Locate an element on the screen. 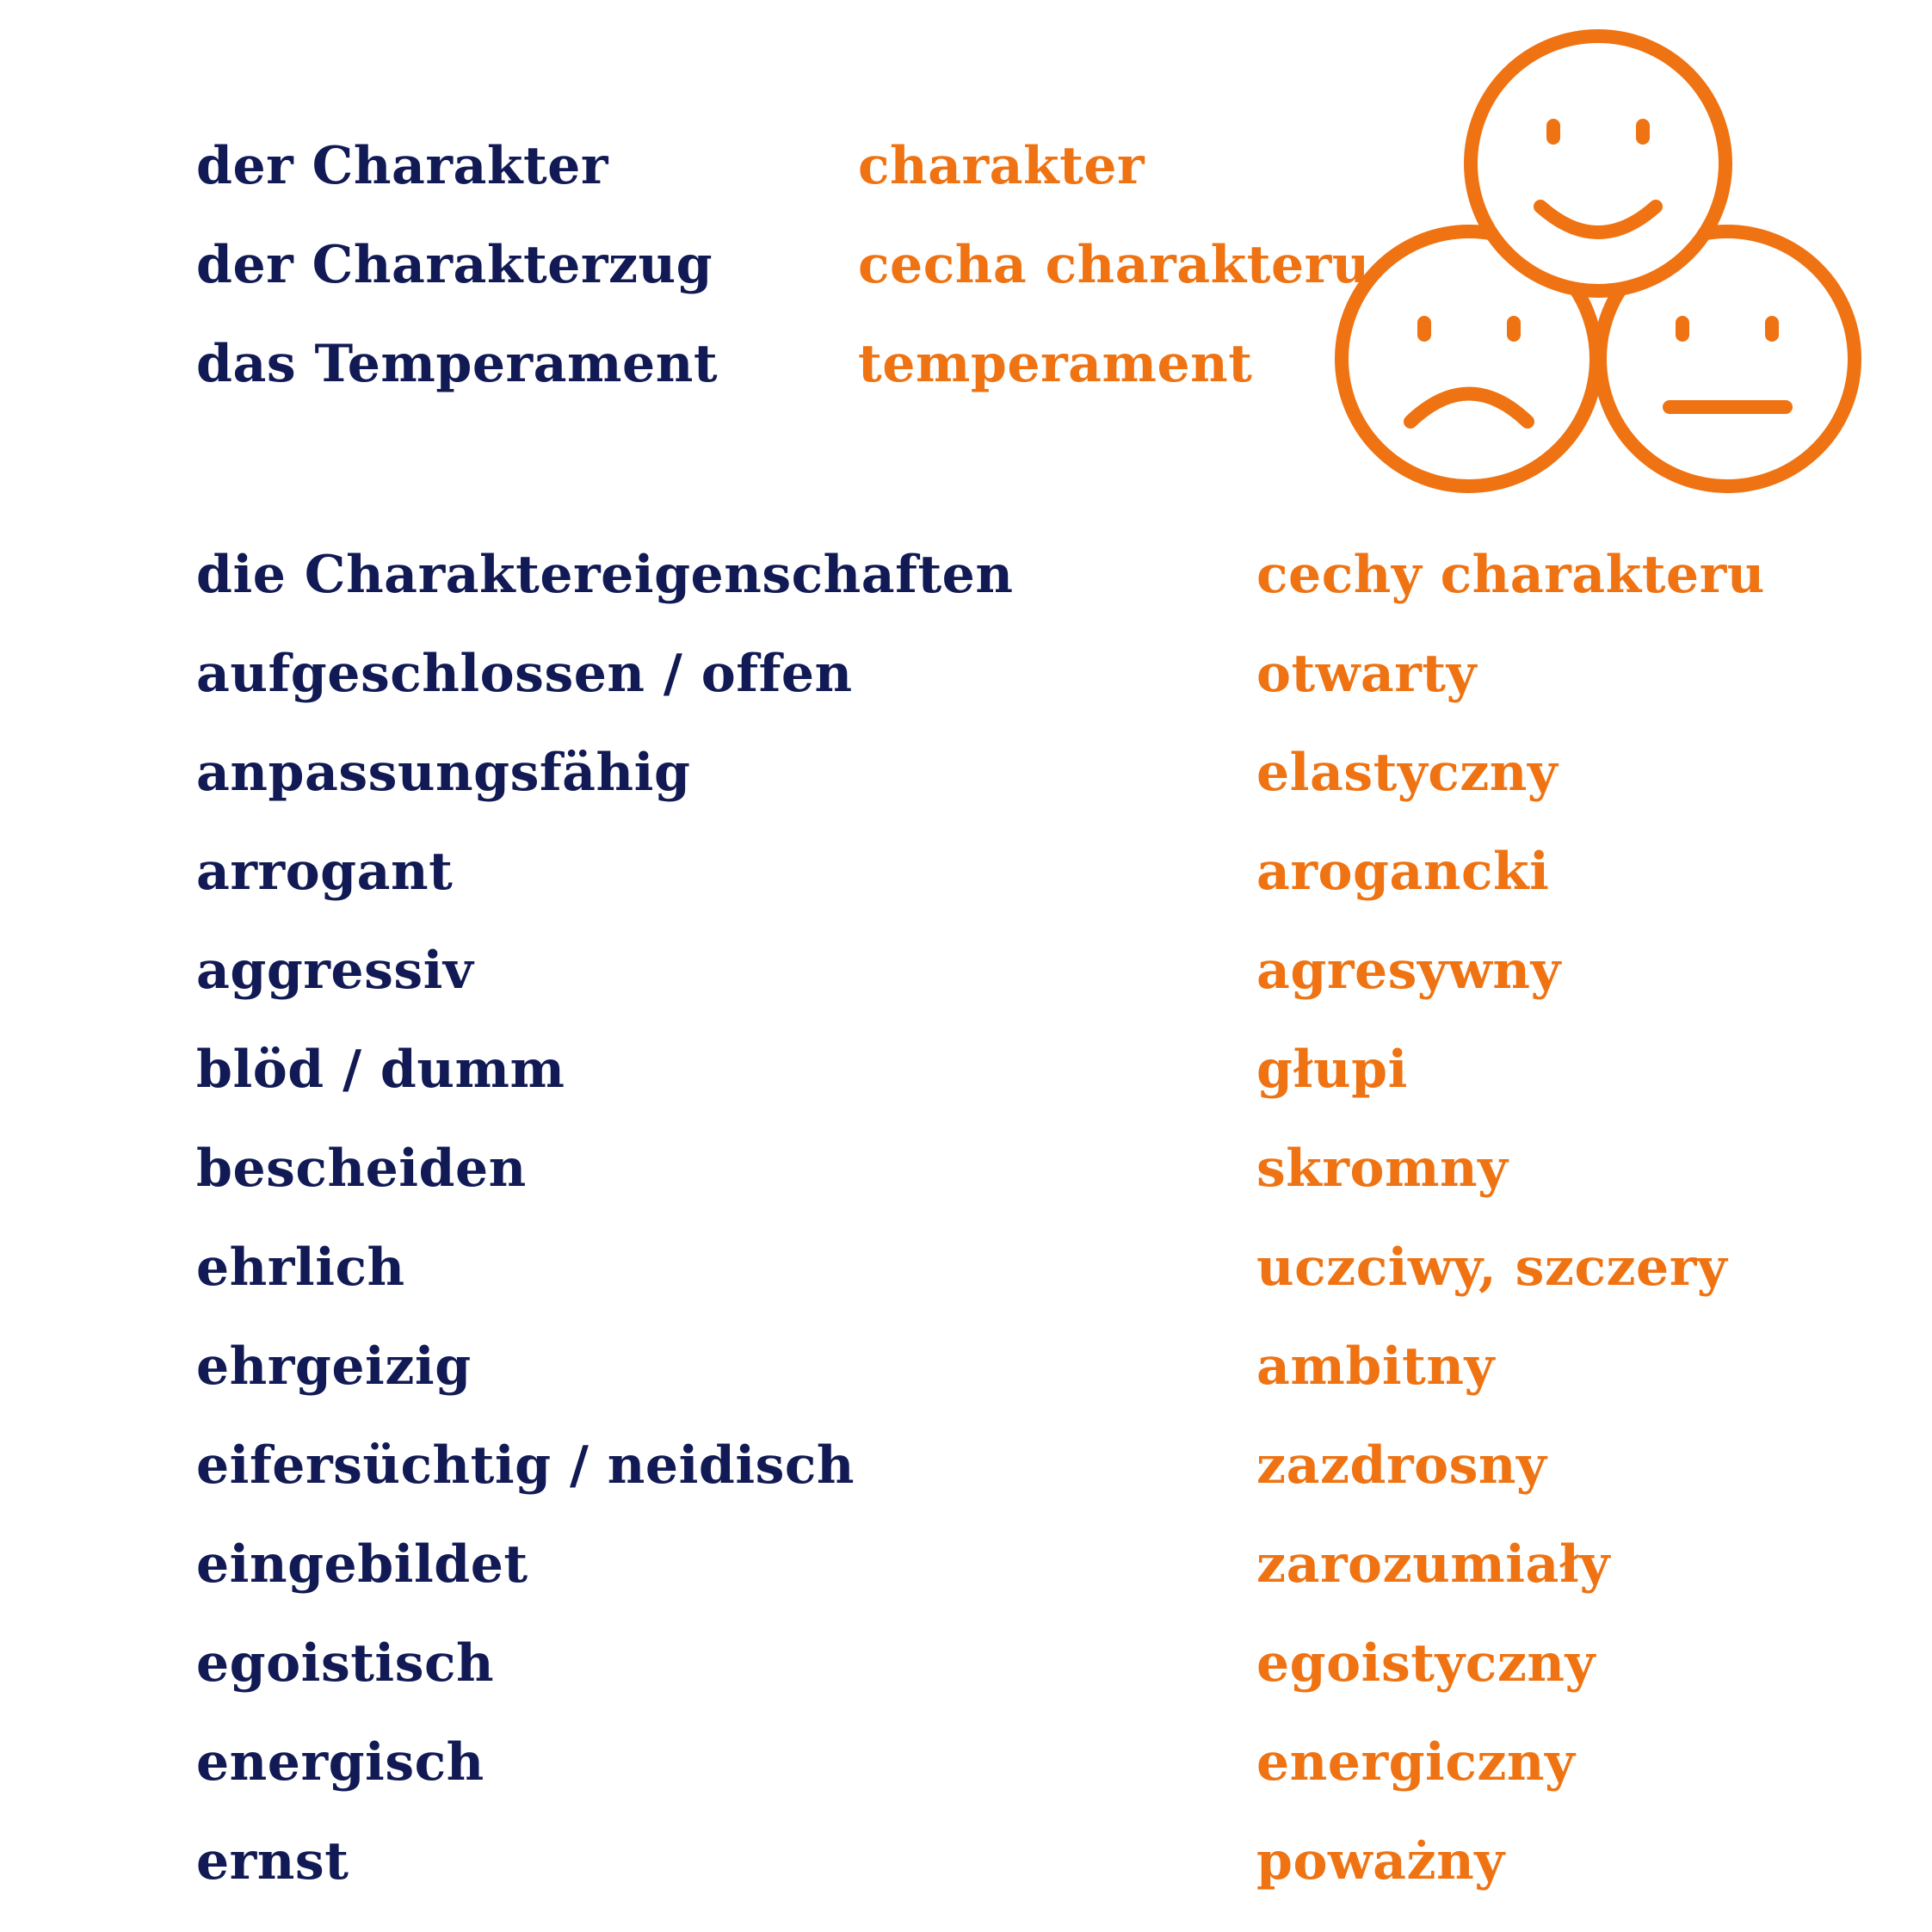 Image resolution: width=1932 pixels, height=1932 pixels. trait-de: ehrlich is located at coordinates (300, 1268).